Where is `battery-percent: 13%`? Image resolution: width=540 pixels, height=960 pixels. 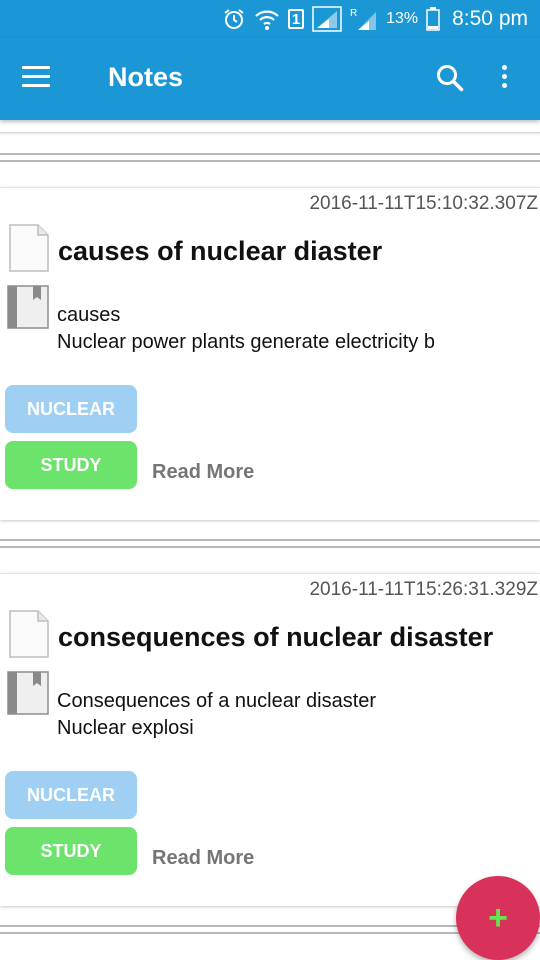 battery-percent: 13% is located at coordinates (402, 18).